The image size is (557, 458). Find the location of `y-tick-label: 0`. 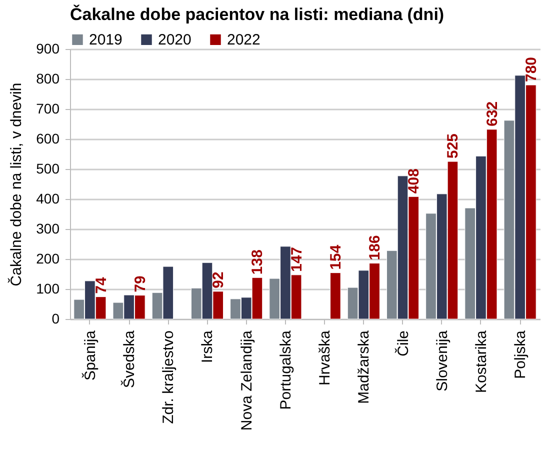

y-tick-label: 0 is located at coordinates (56, 318).